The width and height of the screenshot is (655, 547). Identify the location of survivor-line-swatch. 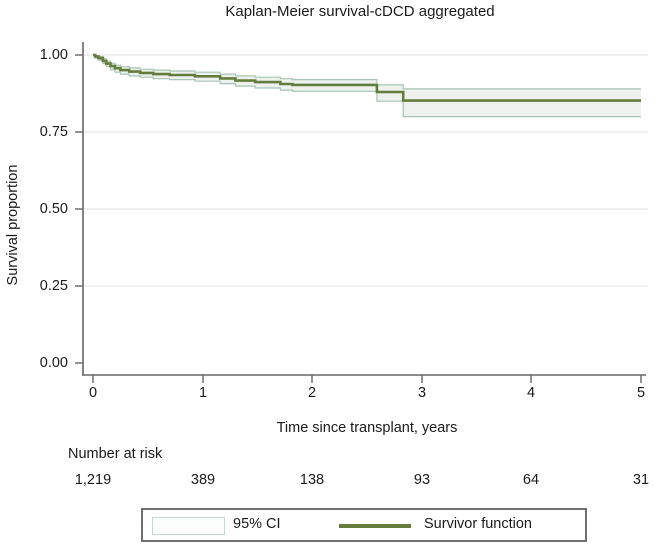
(375, 526).